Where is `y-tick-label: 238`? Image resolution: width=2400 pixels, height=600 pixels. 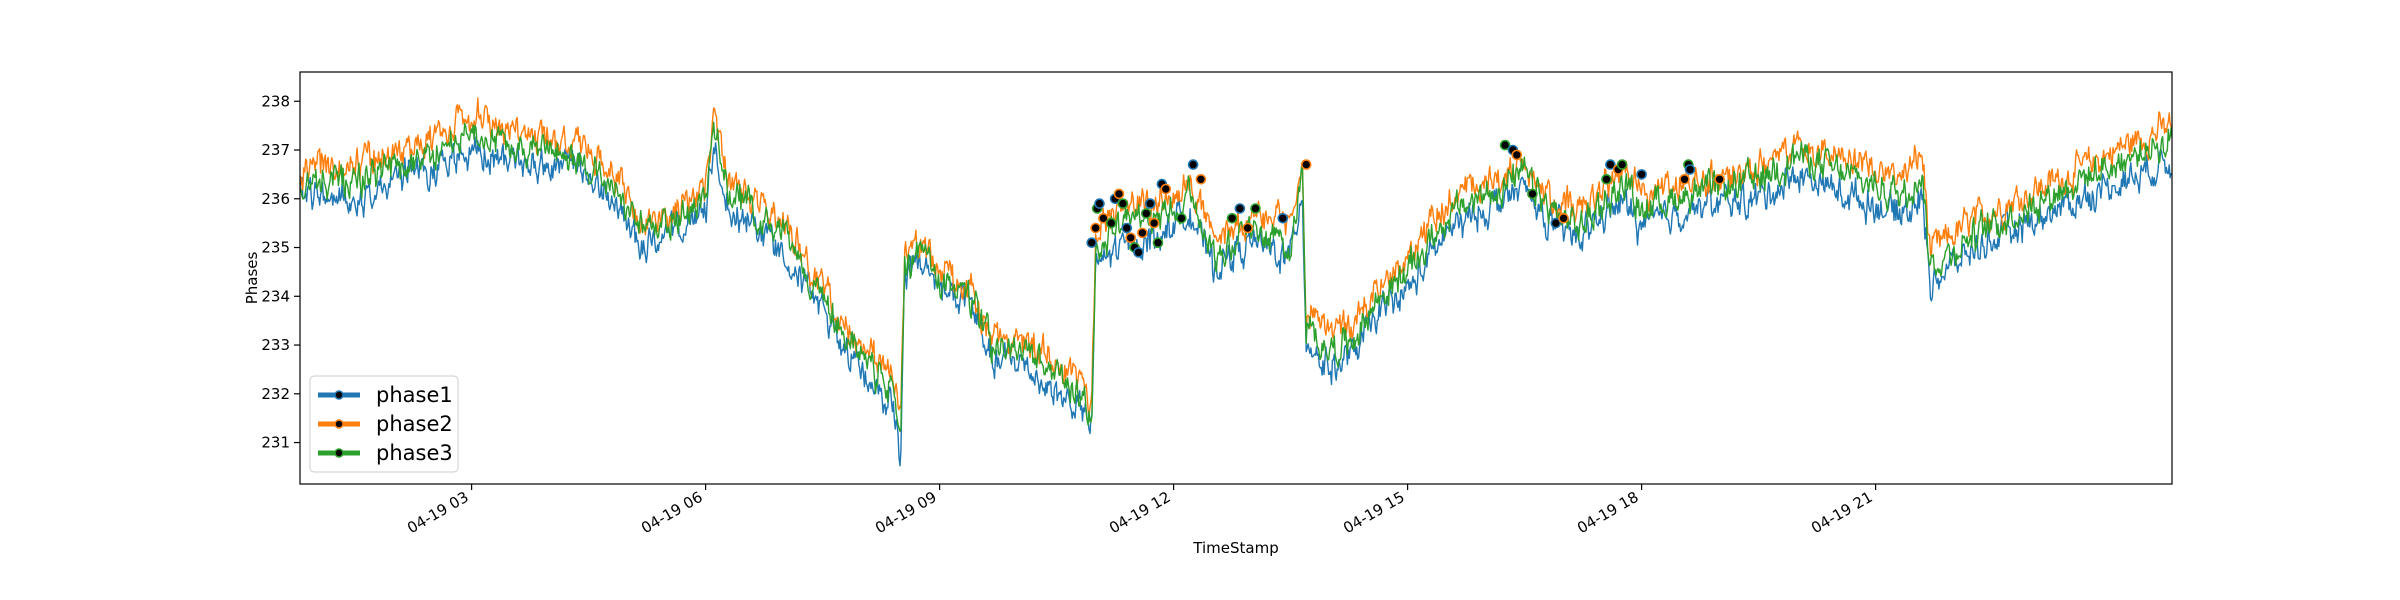 y-tick-label: 238 is located at coordinates (275, 101).